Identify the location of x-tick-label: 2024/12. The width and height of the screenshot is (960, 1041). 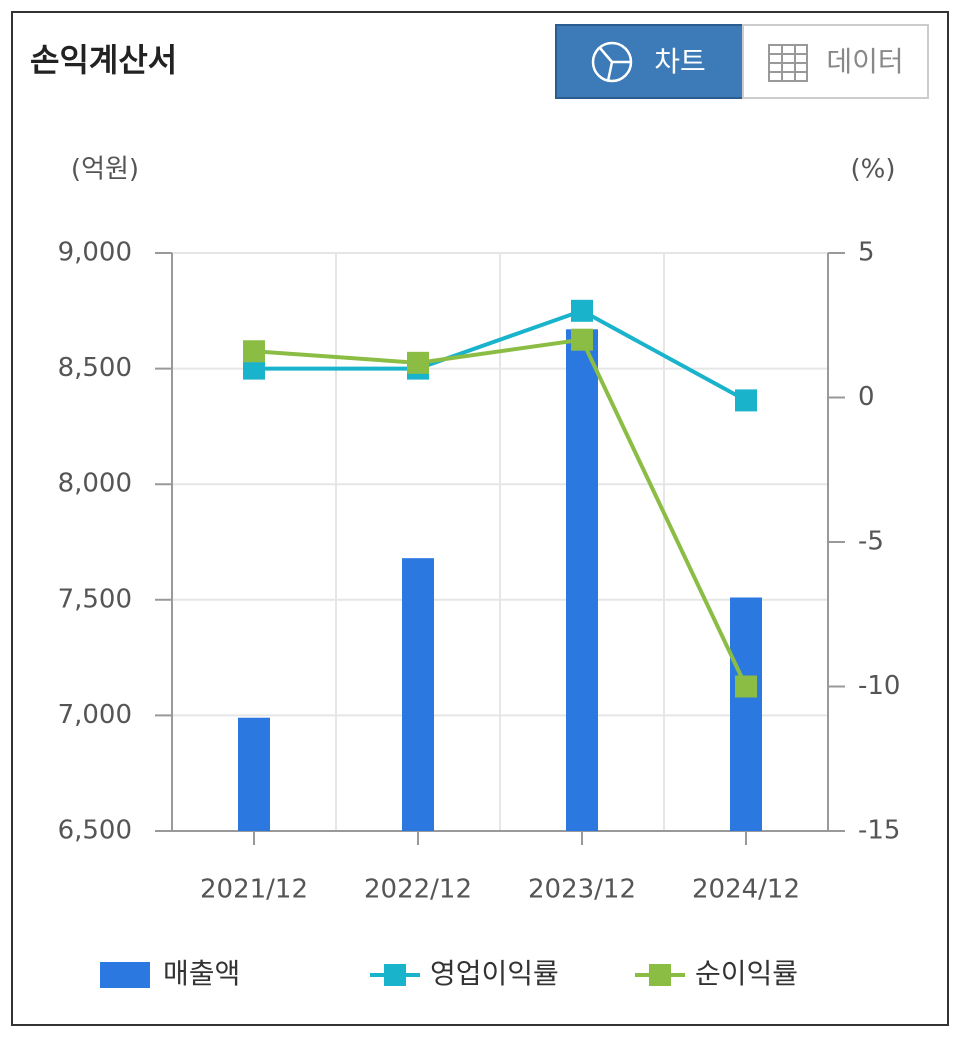
(746, 890).